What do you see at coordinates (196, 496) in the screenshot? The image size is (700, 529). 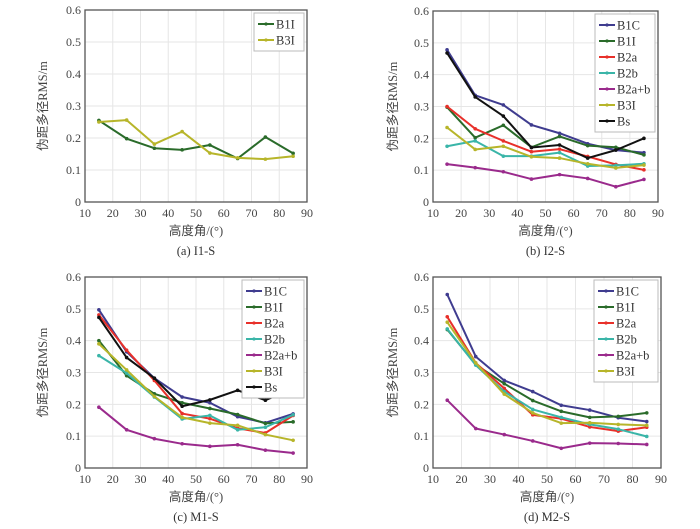 I see `x-axis-label: 高度角/(°)` at bounding box center [196, 496].